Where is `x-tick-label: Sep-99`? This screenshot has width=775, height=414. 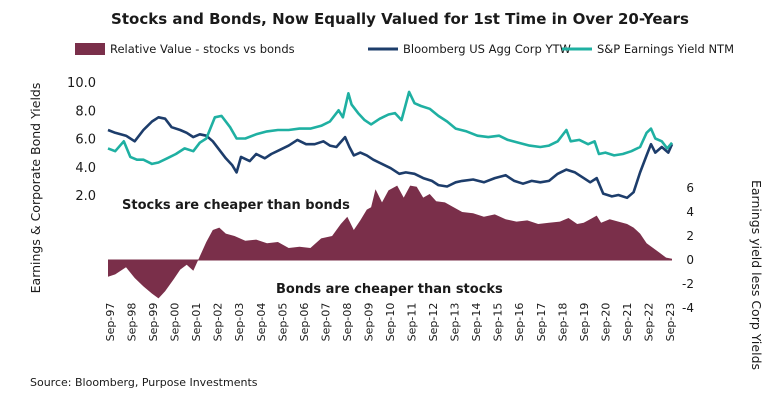
x-tick-label: Sep-99 is located at coordinates (153, 322).